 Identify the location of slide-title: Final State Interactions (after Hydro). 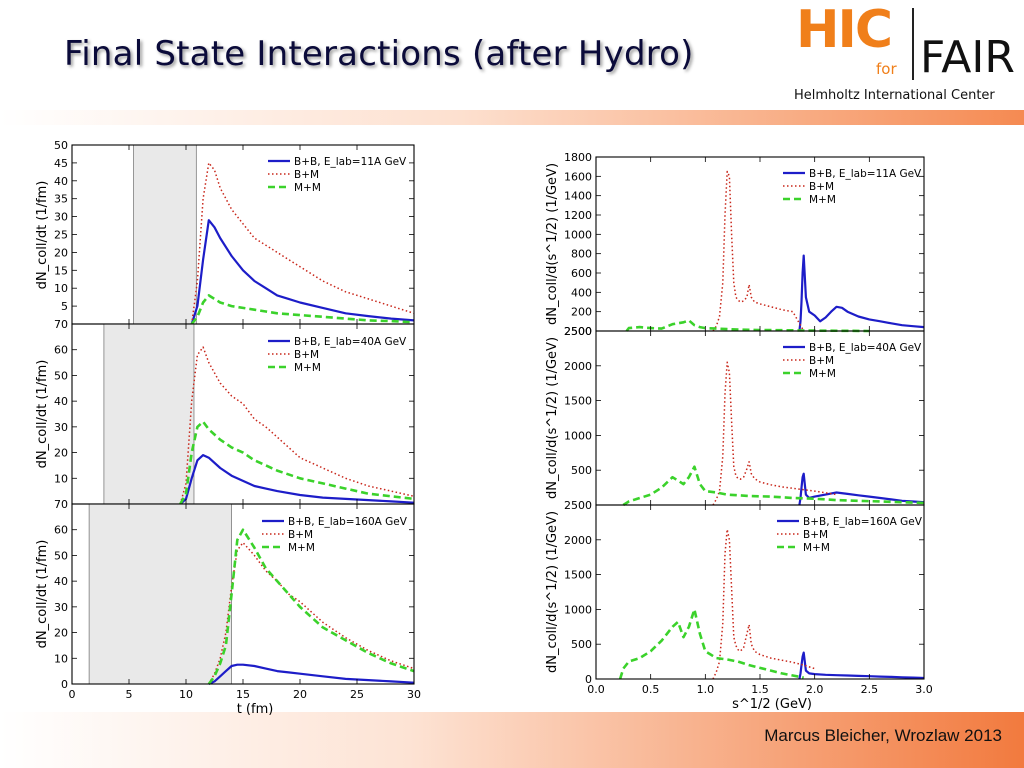
(379, 54).